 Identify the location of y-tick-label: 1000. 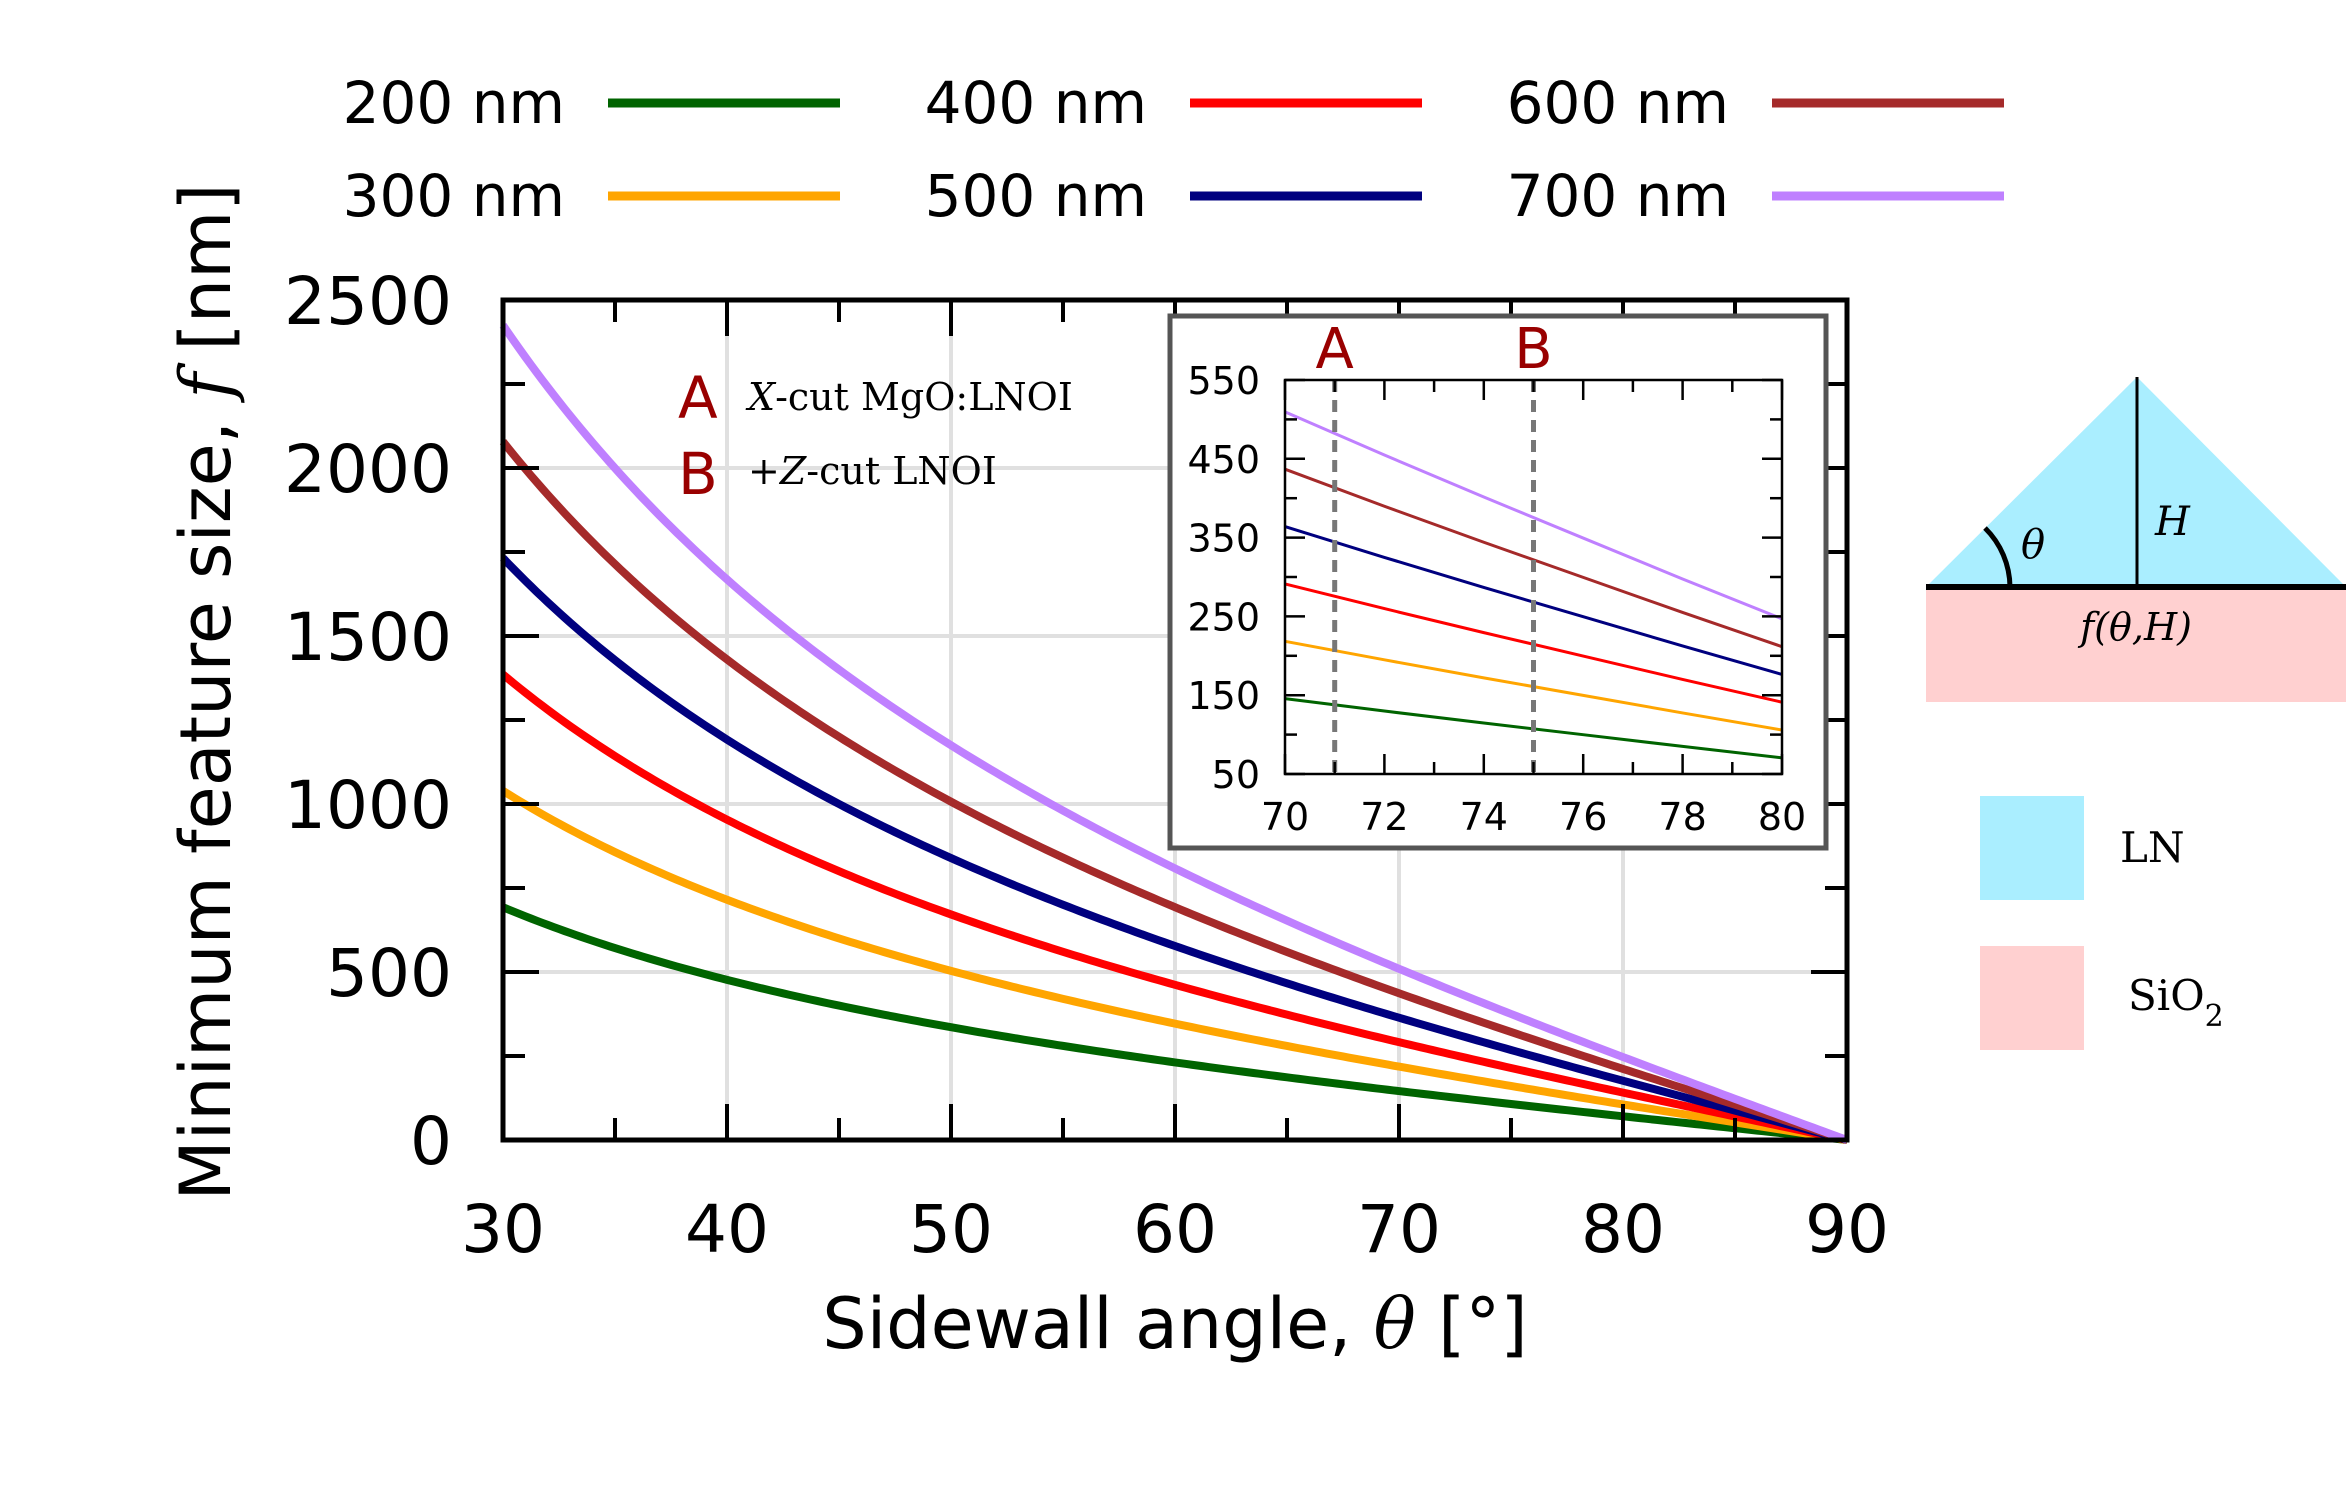
(368, 805).